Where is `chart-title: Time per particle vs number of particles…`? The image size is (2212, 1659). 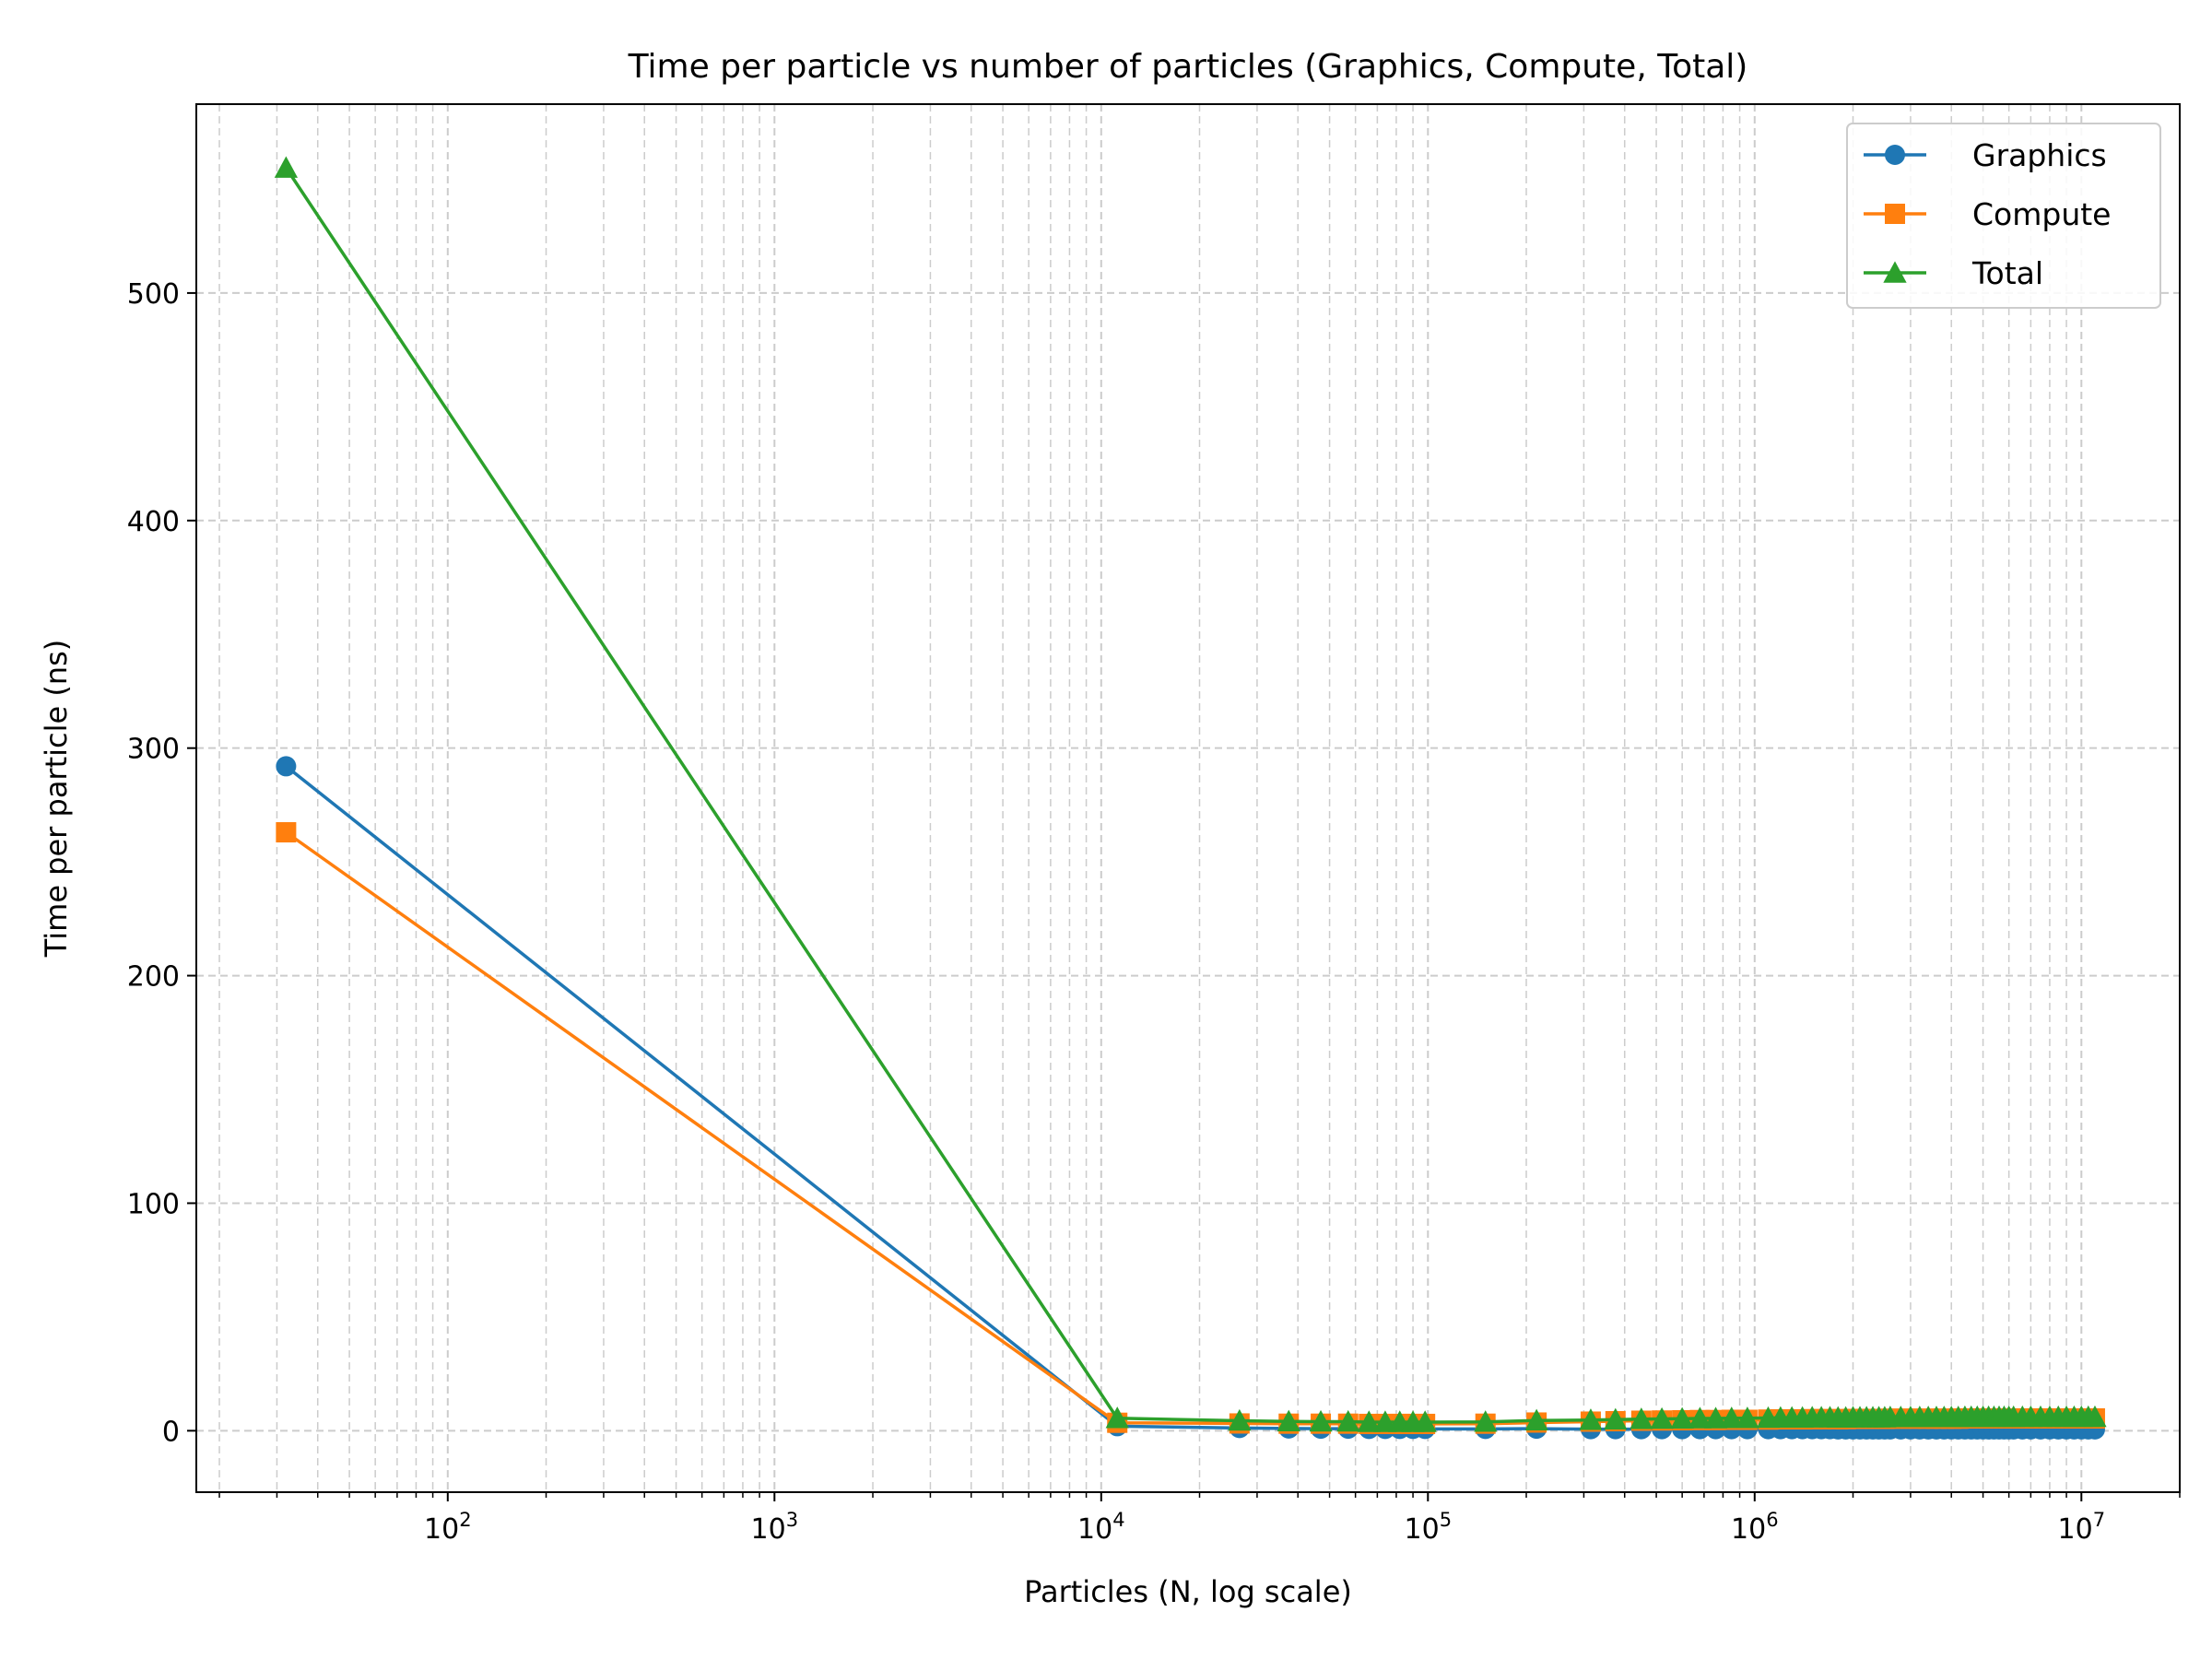
chart-title: Time per particle vs number of particles… is located at coordinates (1188, 67).